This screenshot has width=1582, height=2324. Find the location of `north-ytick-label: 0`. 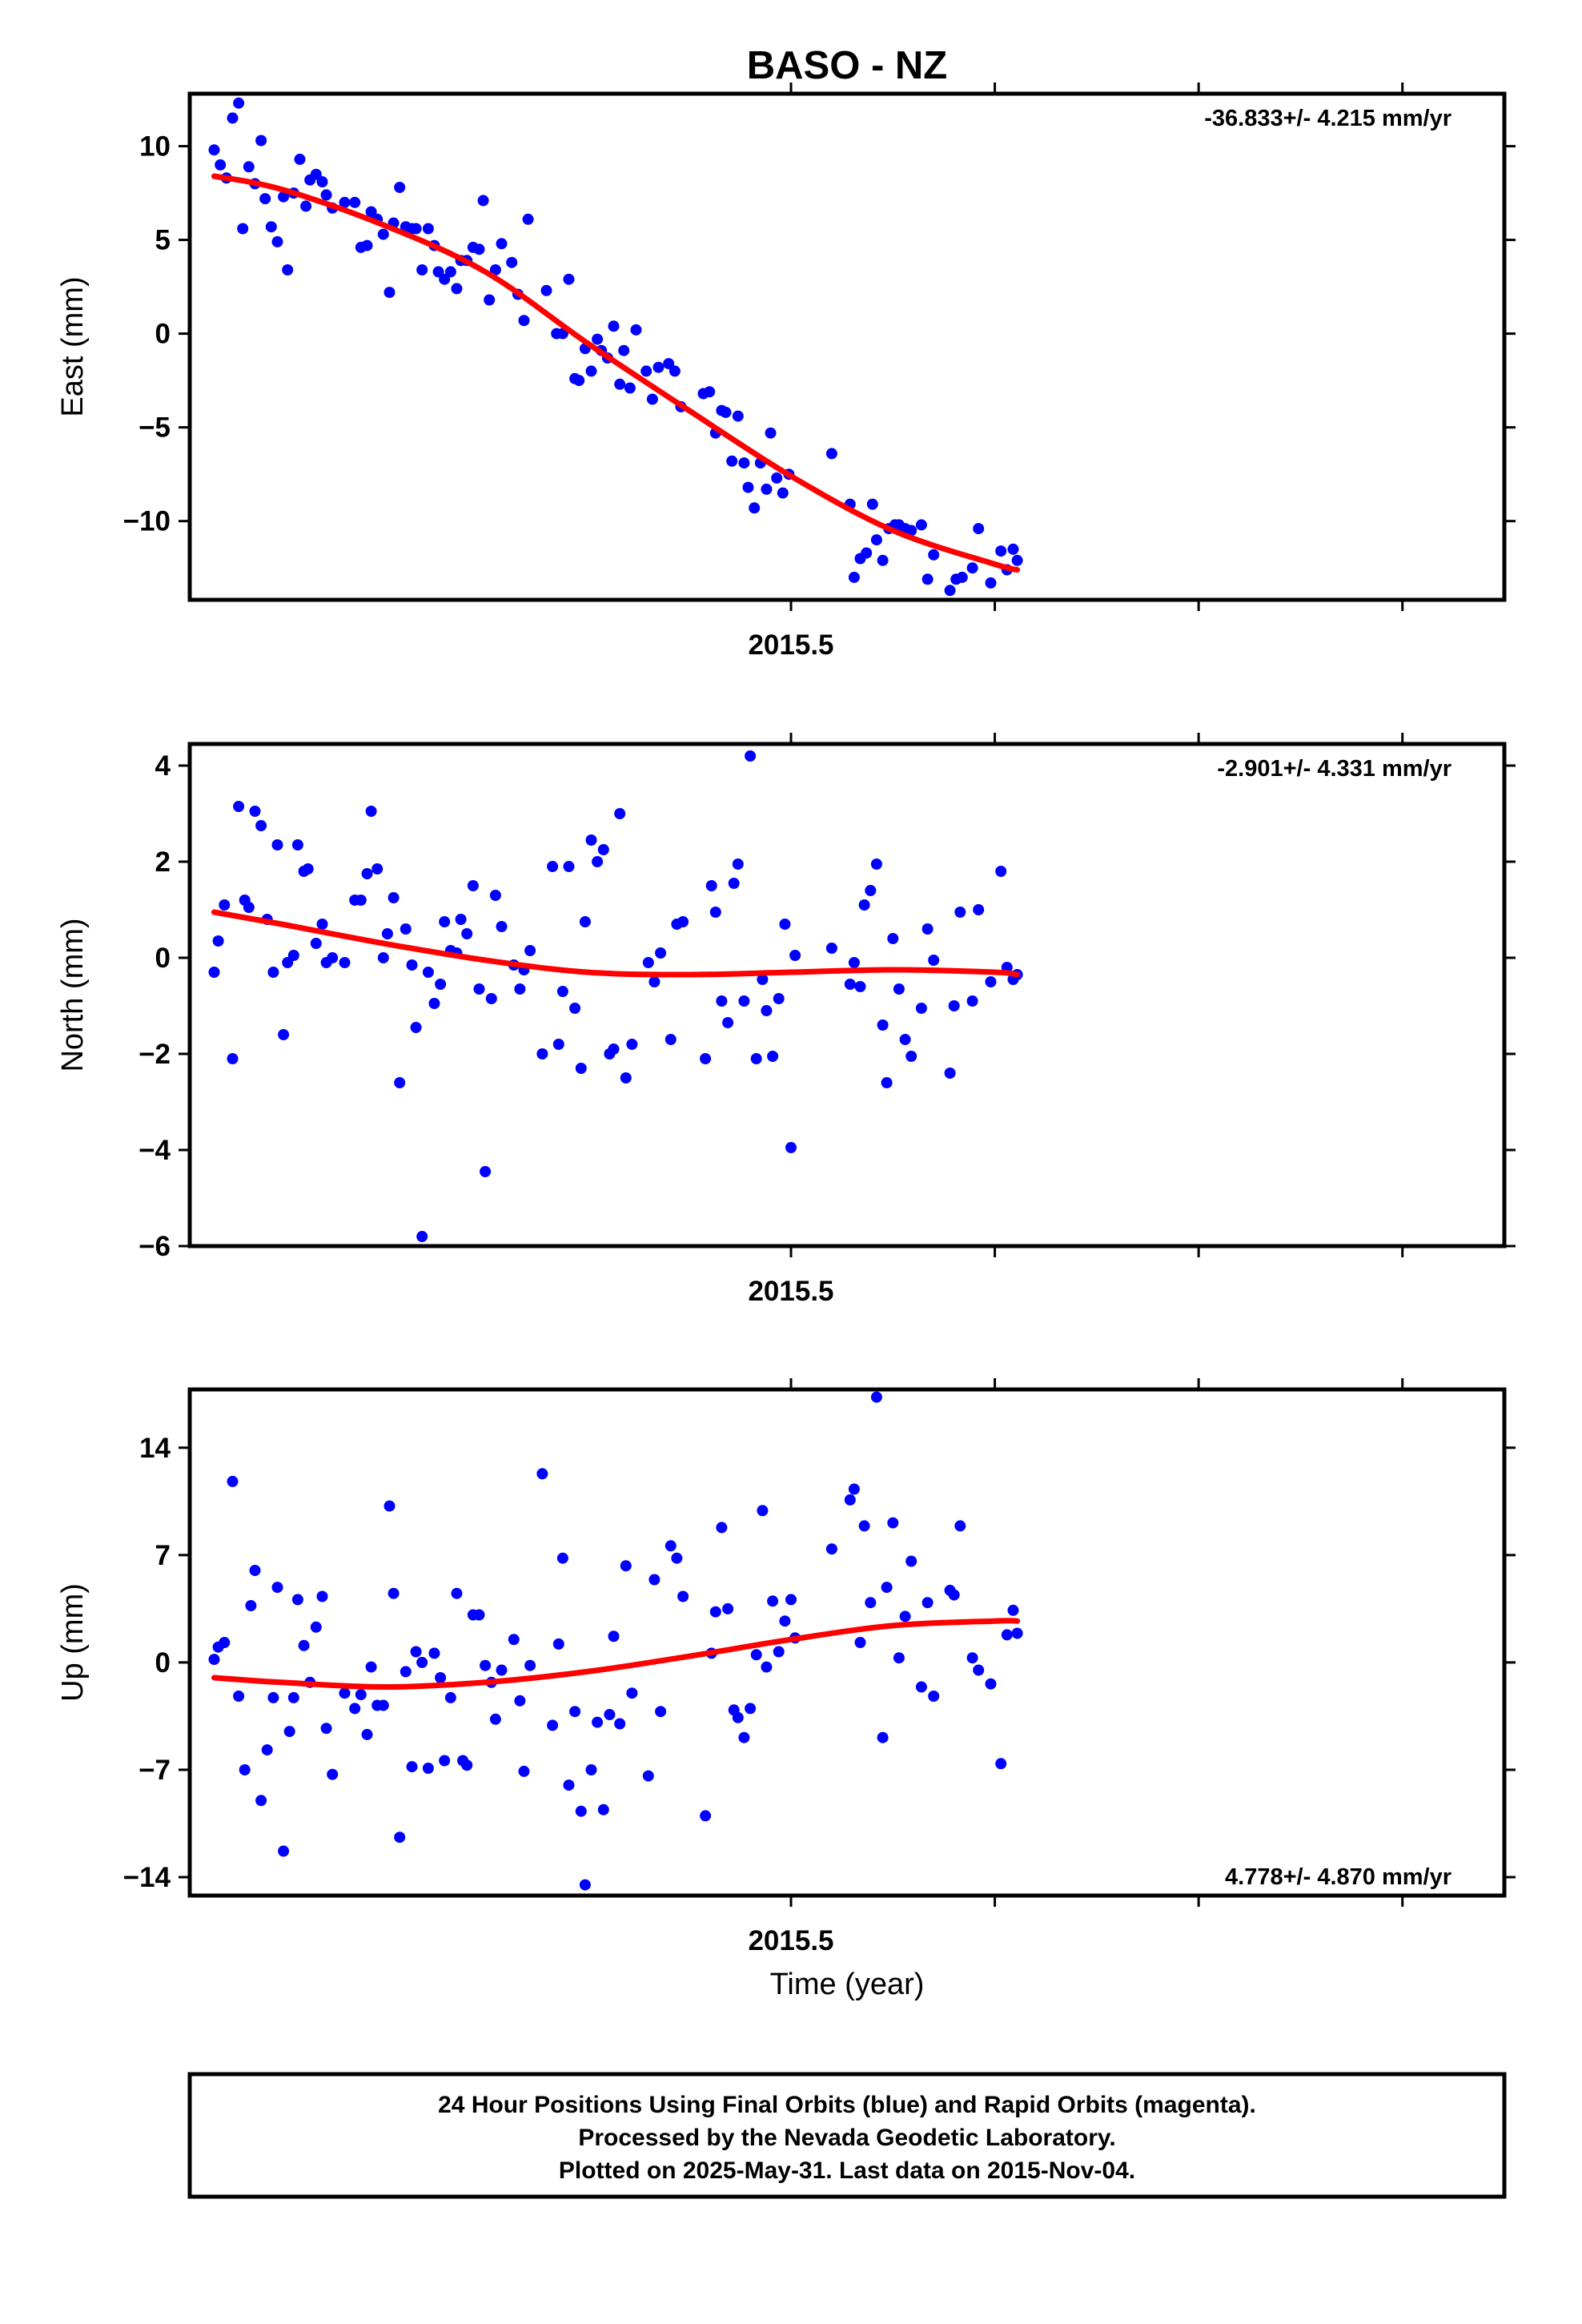

north-ytick-label: 0 is located at coordinates (163, 959).